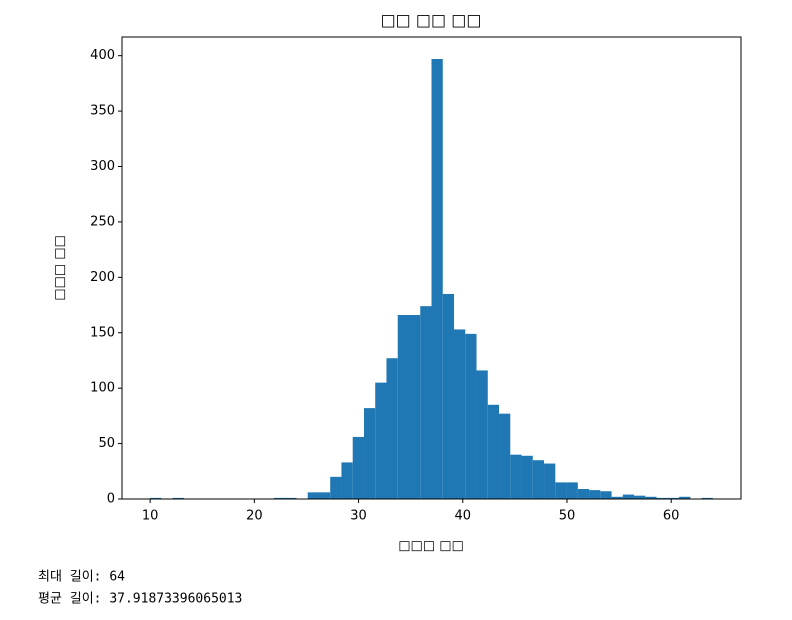  I want to click on y-tick-label: 400, so click(102, 55).